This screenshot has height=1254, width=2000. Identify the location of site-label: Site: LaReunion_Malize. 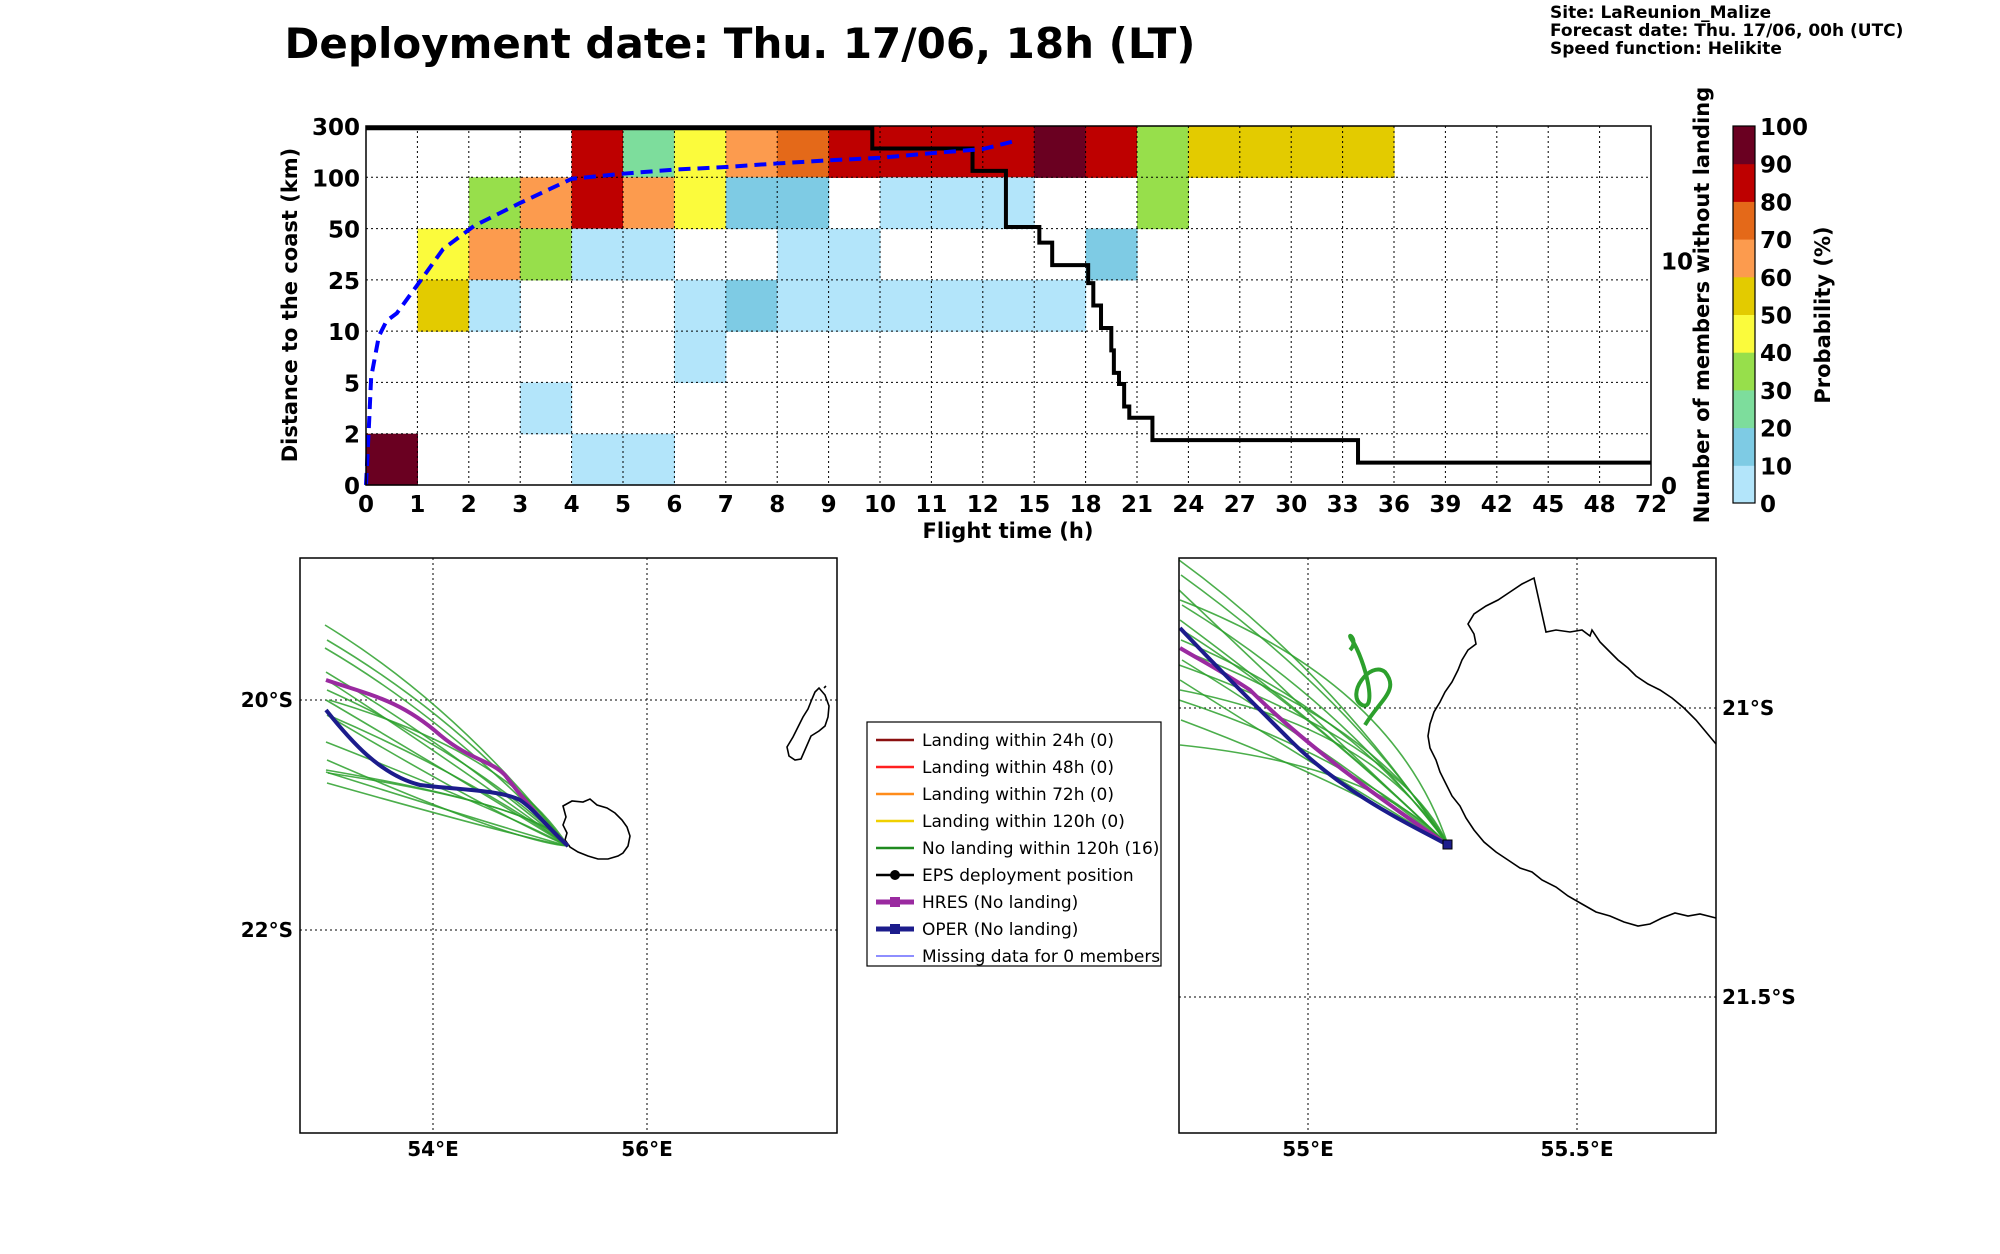
(1660, 13).